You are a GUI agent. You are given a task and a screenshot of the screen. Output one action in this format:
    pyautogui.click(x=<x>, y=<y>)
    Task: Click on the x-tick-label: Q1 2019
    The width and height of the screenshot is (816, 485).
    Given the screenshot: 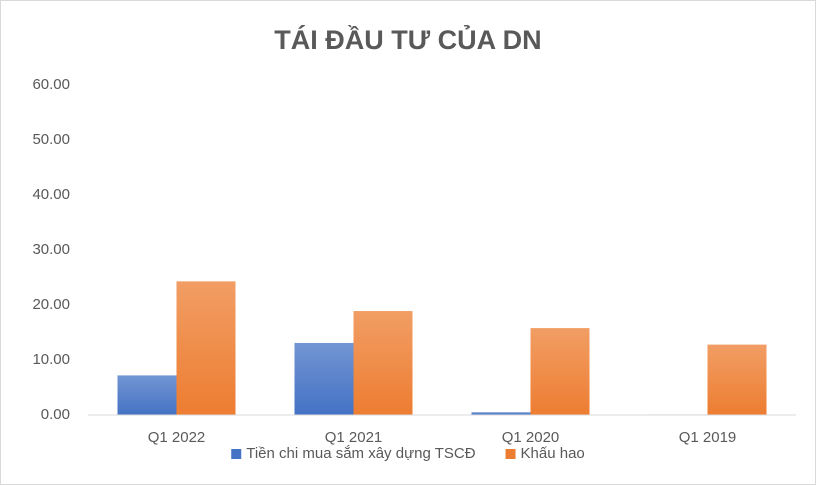 What is the action you would take?
    pyautogui.click(x=708, y=437)
    